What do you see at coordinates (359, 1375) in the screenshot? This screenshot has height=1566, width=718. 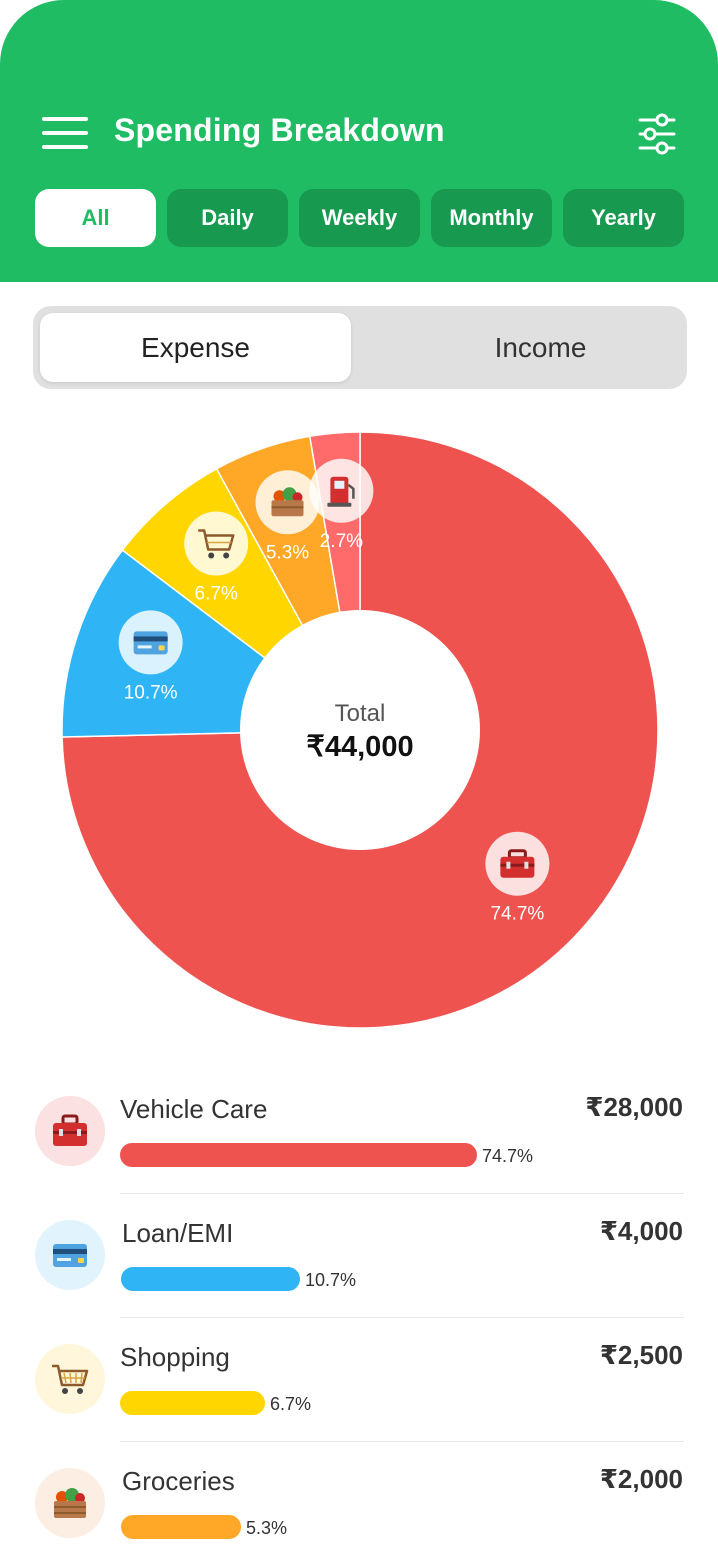 I see `list-item-shopping: Shopping ₹2,500 6.7%` at bounding box center [359, 1375].